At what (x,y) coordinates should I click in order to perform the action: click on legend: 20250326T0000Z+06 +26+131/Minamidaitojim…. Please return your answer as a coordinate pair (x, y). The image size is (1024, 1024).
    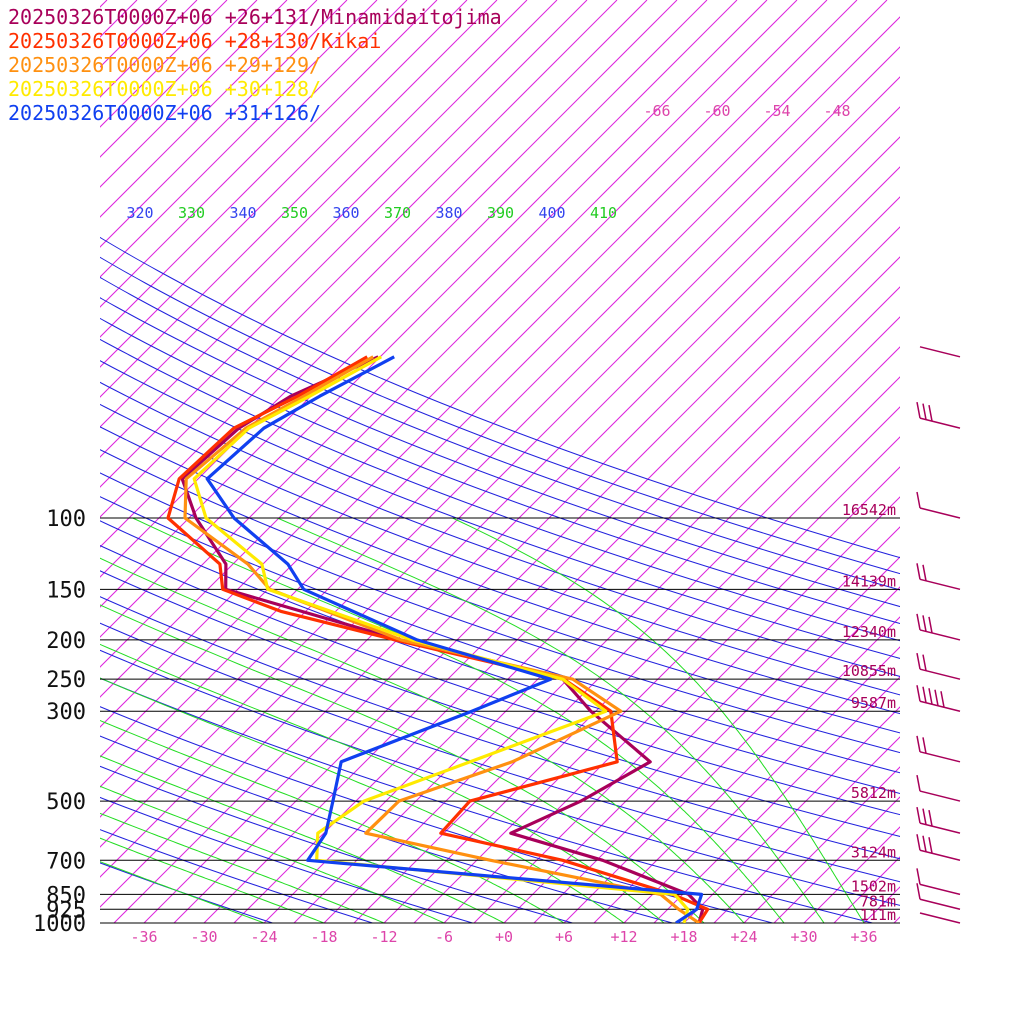
    Looking at the image, I should click on (255, 65).